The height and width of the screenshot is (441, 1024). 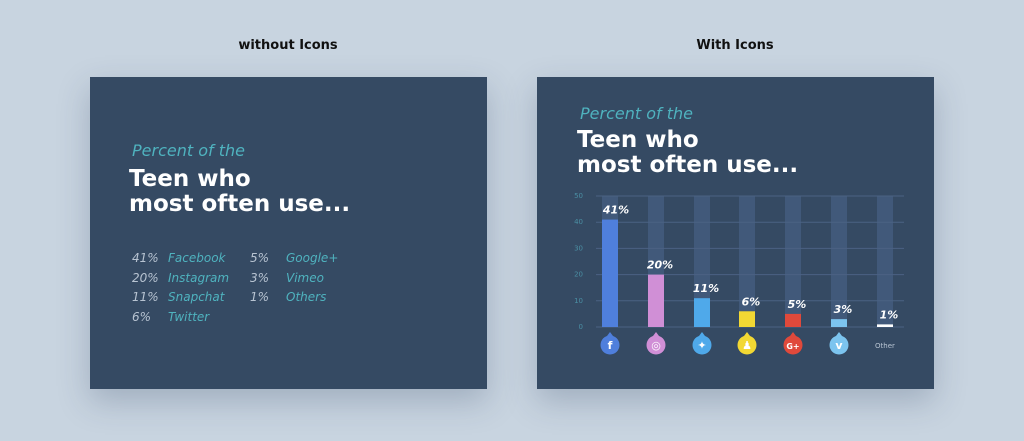 What do you see at coordinates (843, 309) in the screenshot?
I see `data-label: 3%` at bounding box center [843, 309].